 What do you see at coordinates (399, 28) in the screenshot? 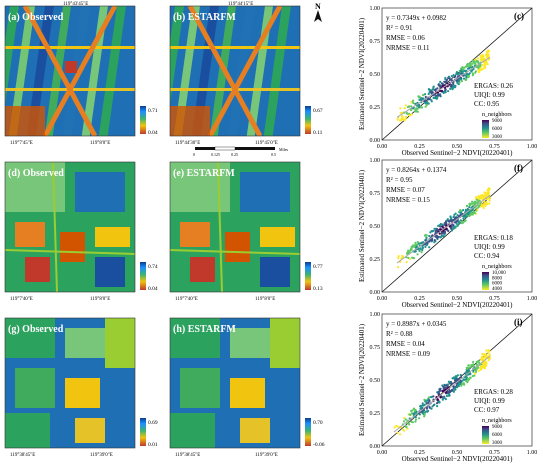
I see `stat-text: R² = 0.91` at bounding box center [399, 28].